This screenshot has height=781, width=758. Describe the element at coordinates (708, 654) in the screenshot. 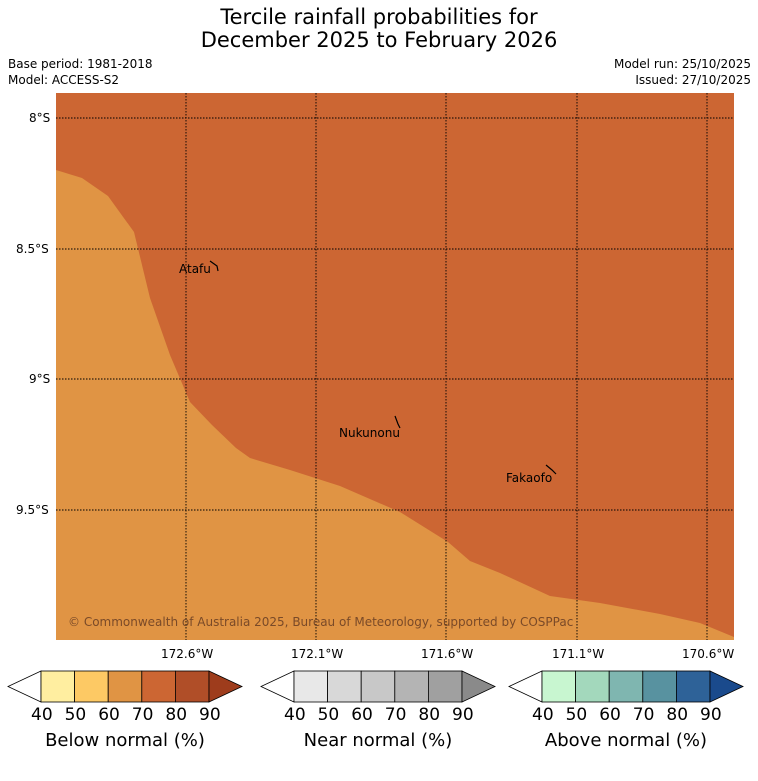

I see `lon-label-170-6w: 170.6°W` at that location.